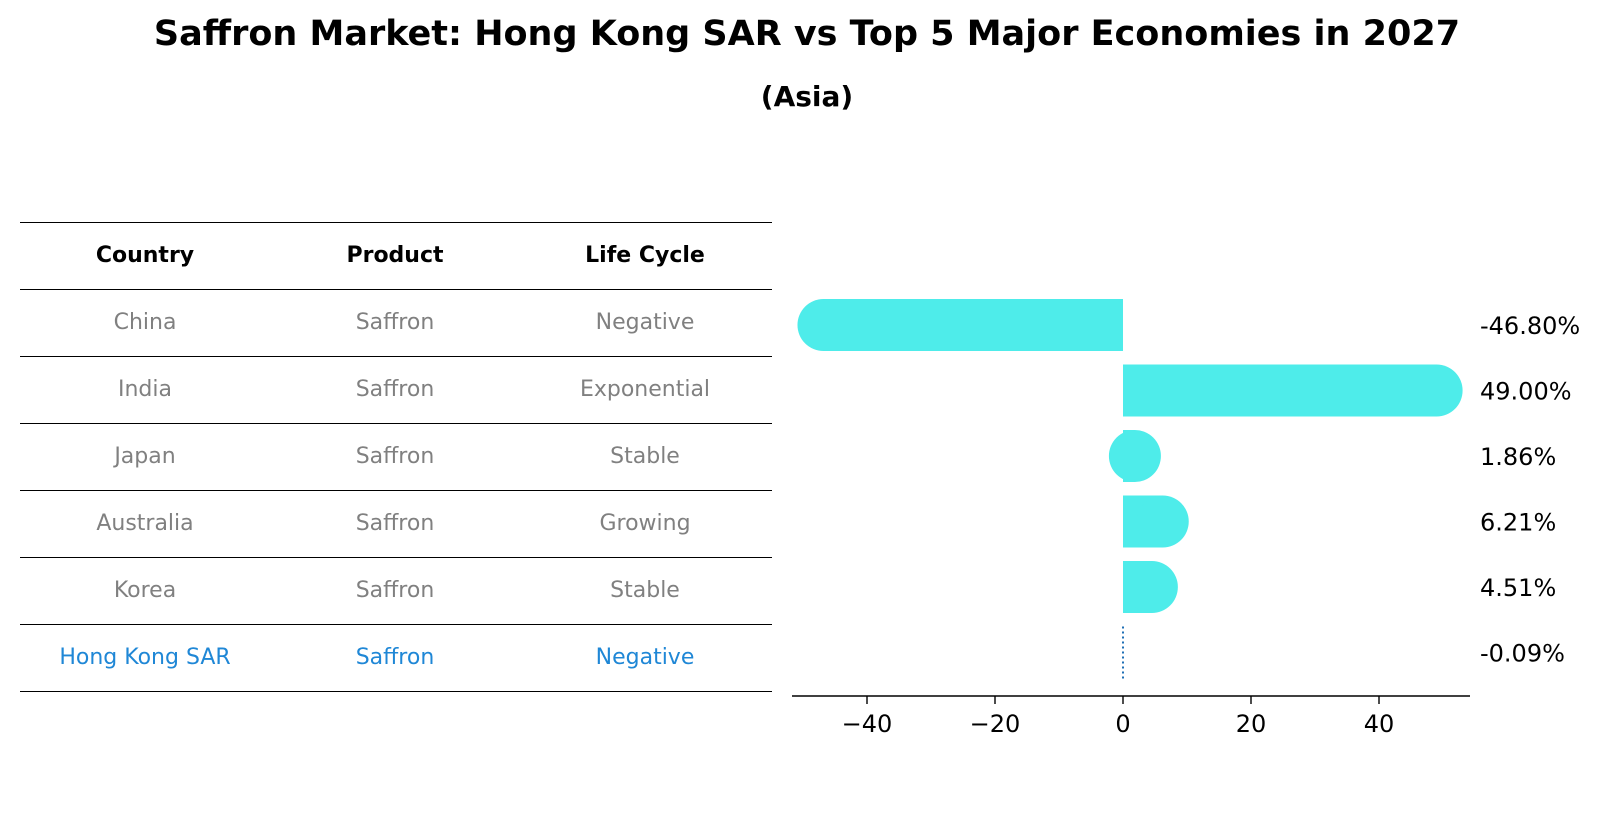 Image resolution: width=1614 pixels, height=823 pixels. I want to click on table-row-highlighted: Hong Kong SAR Saffron Negative, so click(396, 658).